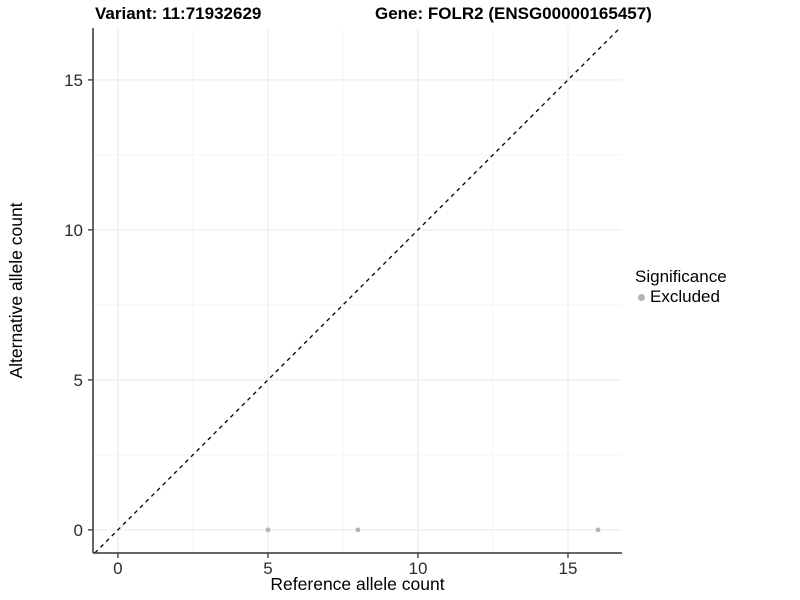 The height and width of the screenshot is (600, 800). I want to click on x-axis-title: Reference allele count, so click(357, 584).